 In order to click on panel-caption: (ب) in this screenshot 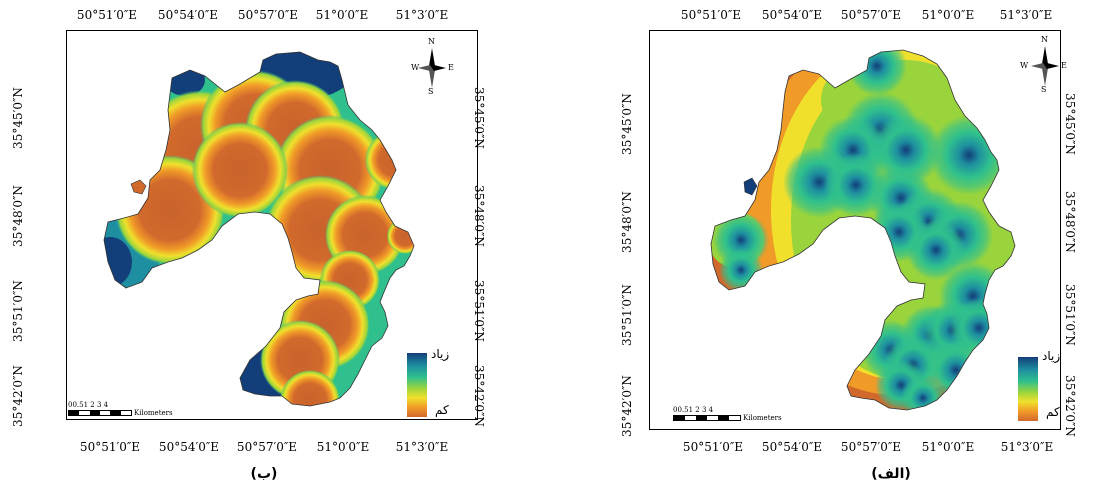, I will do `click(264, 474)`.